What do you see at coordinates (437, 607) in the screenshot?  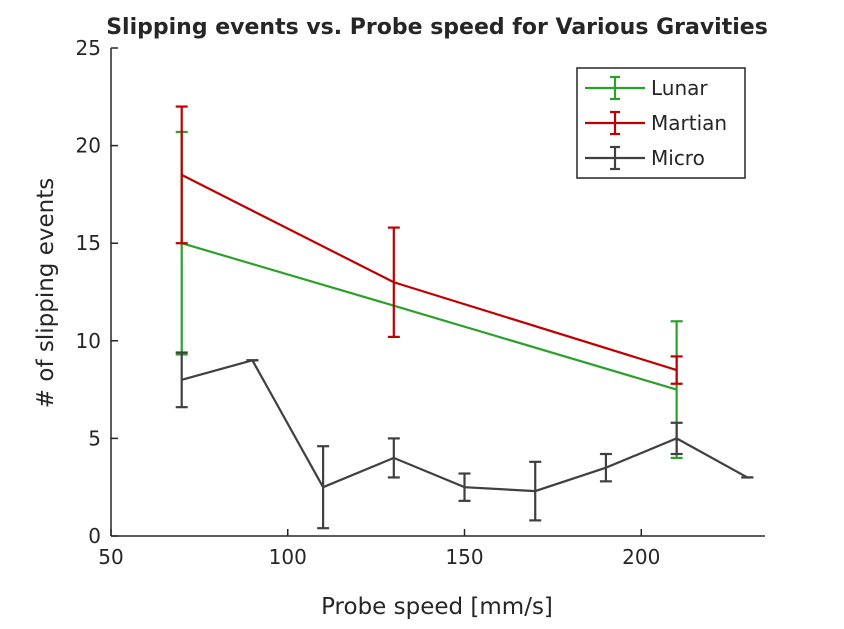 I see `x-axis-label: Probe speed [mm/s]` at bounding box center [437, 607].